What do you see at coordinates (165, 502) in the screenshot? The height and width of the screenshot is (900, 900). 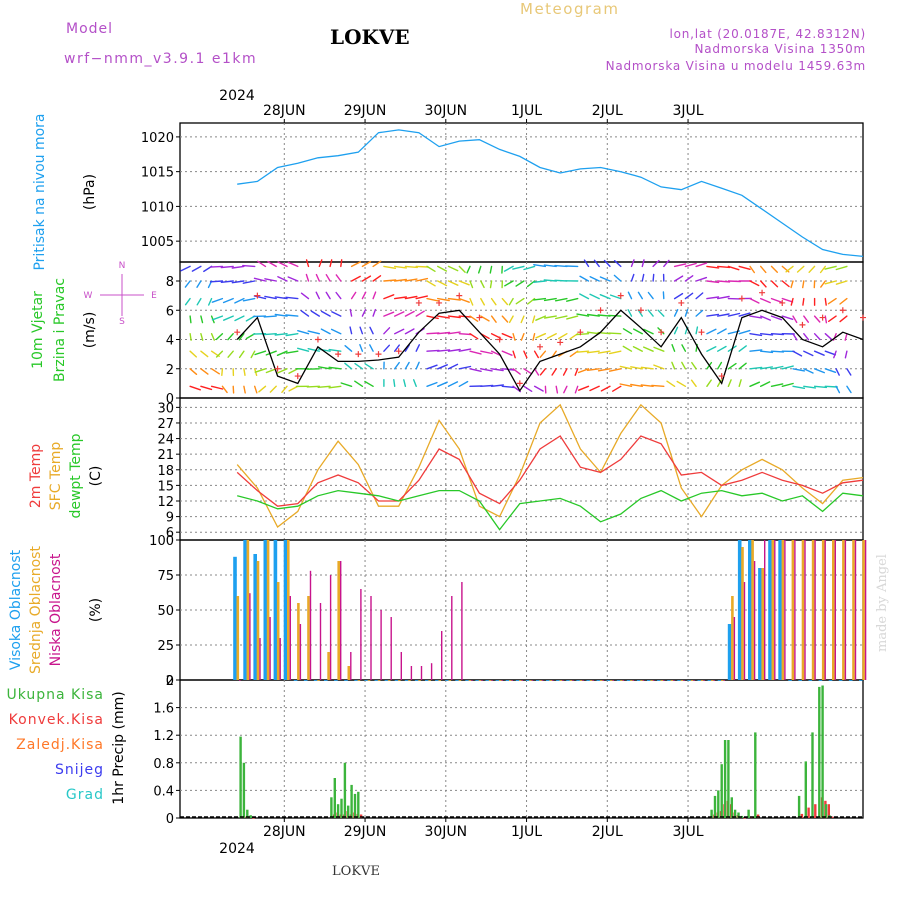 I see `y-tick-label: 12` at bounding box center [165, 502].